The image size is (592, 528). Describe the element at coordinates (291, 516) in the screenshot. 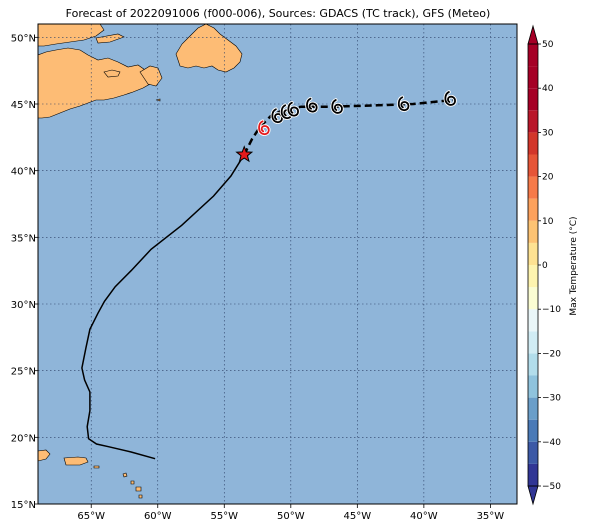

I see `lon-tick-label: 50°W` at that location.